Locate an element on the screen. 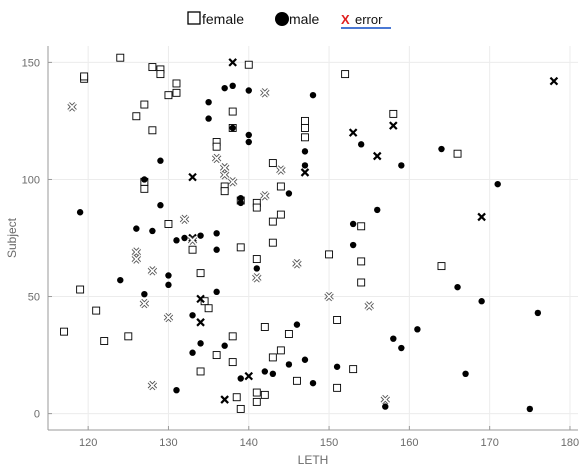 This screenshot has height=469, width=580. x-tick-label: 160 is located at coordinates (409, 443).